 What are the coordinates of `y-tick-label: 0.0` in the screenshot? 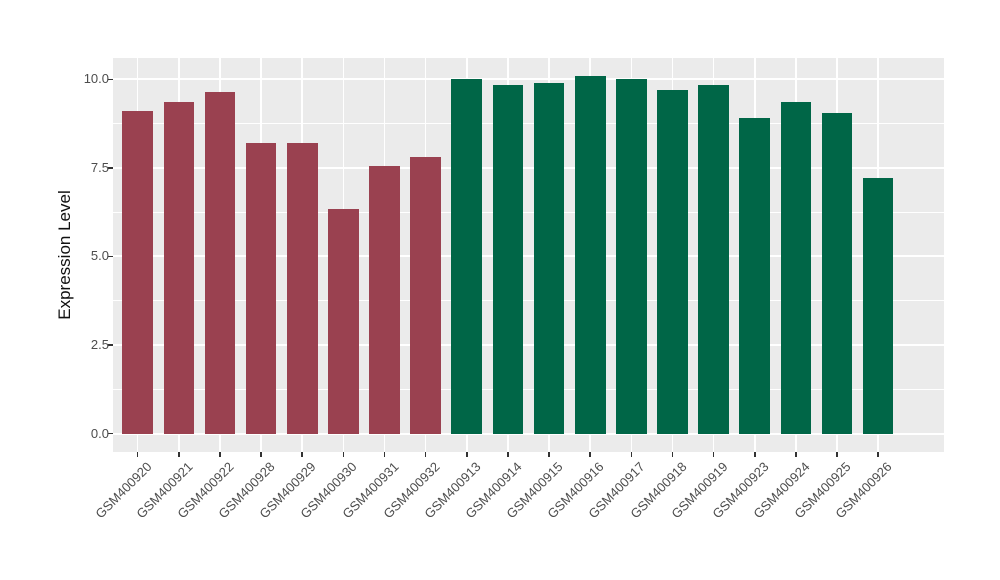 It's located at (99, 433).